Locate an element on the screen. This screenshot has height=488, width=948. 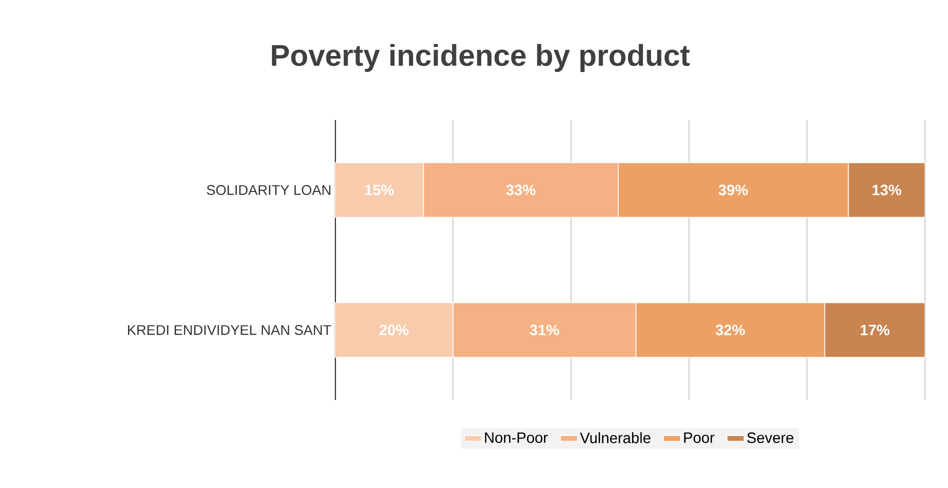
data-label: 17% is located at coordinates (875, 330).